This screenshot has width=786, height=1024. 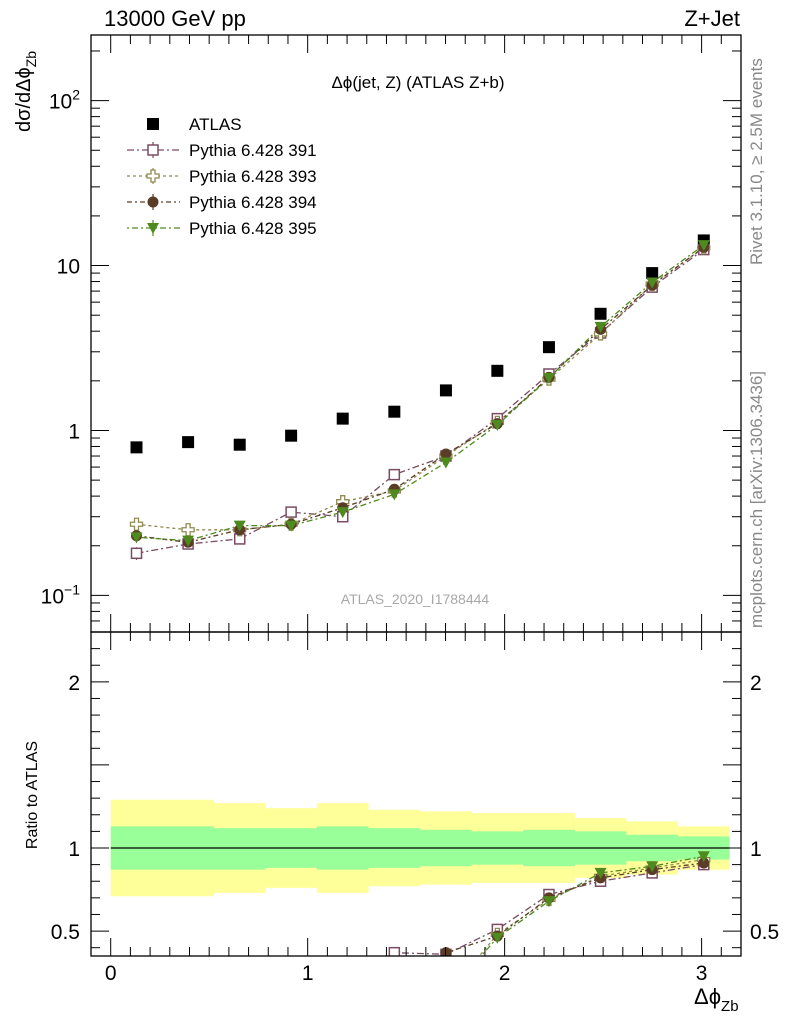 I want to click on y-tick-label: 10⁻¹, so click(x=61, y=594).